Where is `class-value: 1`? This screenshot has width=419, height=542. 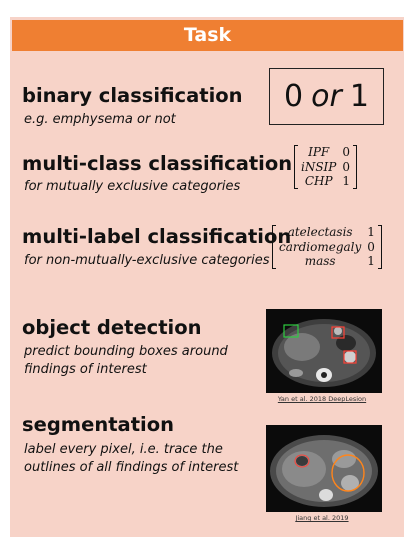 class-value: 1 is located at coordinates (346, 181).